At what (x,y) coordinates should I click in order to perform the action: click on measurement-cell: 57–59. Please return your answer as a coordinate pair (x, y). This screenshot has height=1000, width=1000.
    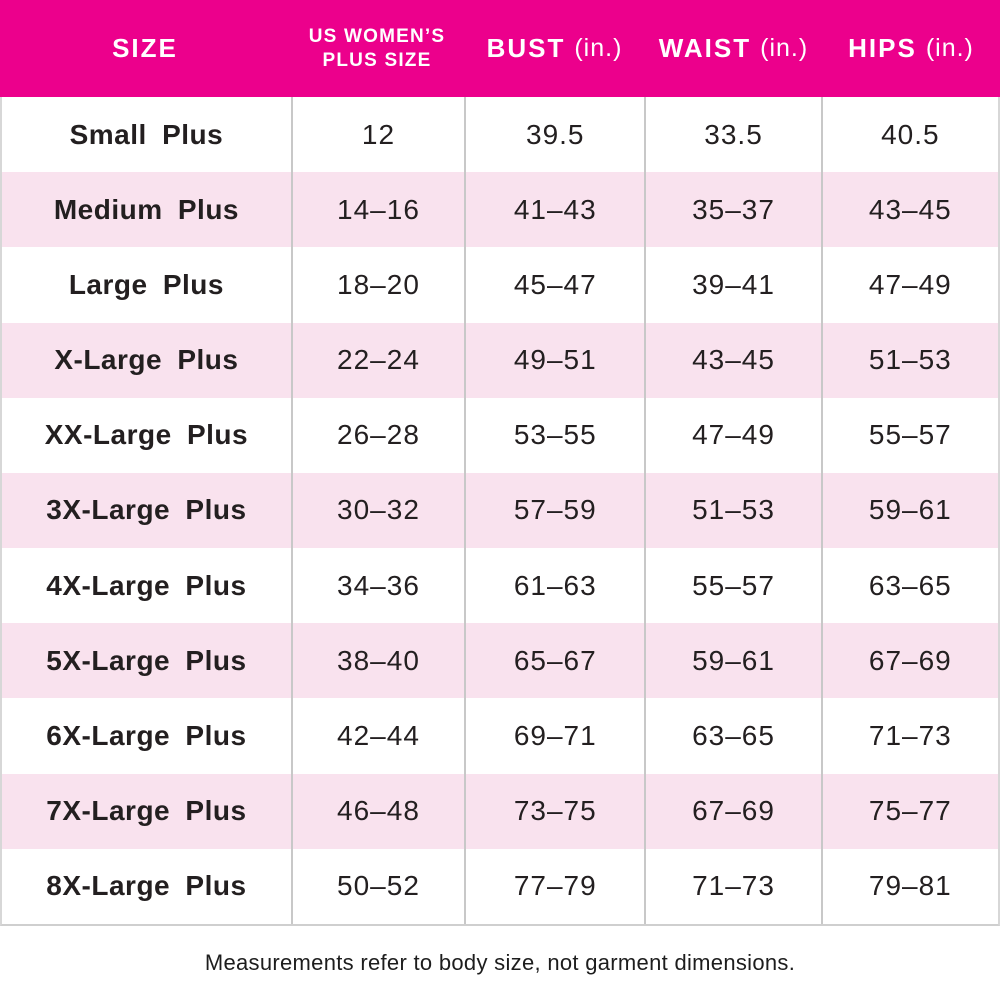
    Looking at the image, I should click on (554, 510).